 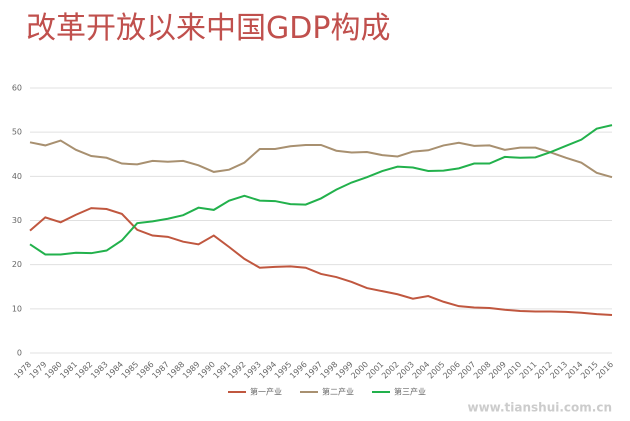 I want to click on y-tick-label: 40, so click(x=17, y=176).